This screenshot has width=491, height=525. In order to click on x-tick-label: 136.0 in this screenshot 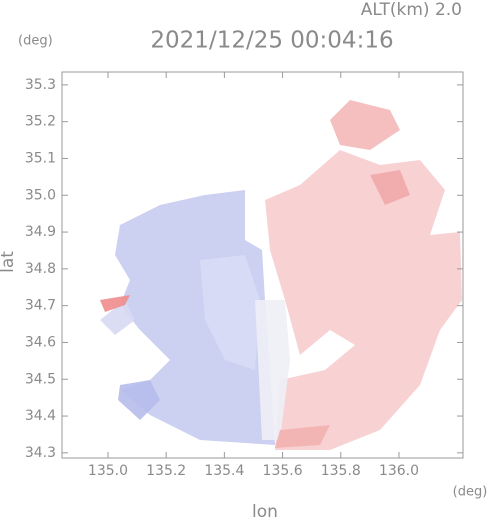, I will do `click(399, 471)`.